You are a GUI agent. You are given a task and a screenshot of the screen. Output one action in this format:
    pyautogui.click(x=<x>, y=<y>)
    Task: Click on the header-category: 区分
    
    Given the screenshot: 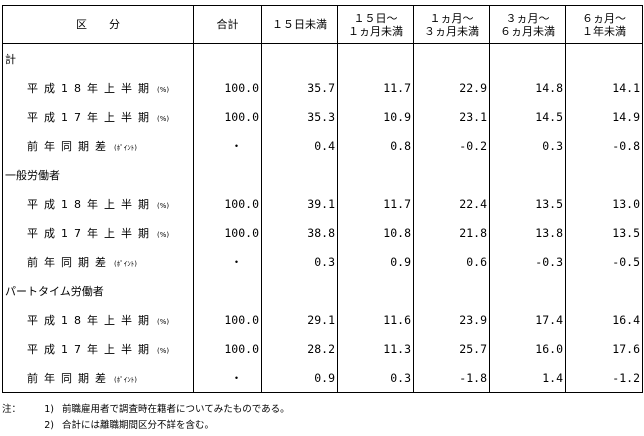 What is the action you would take?
    pyautogui.click(x=98, y=24)
    